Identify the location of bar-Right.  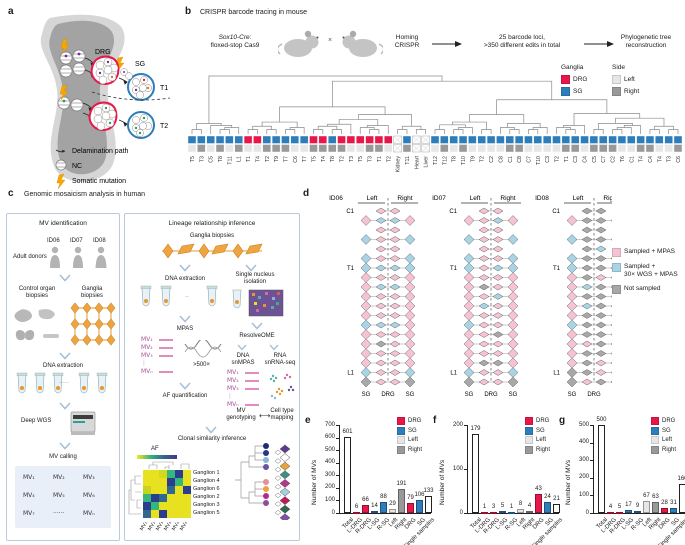
(401, 500).